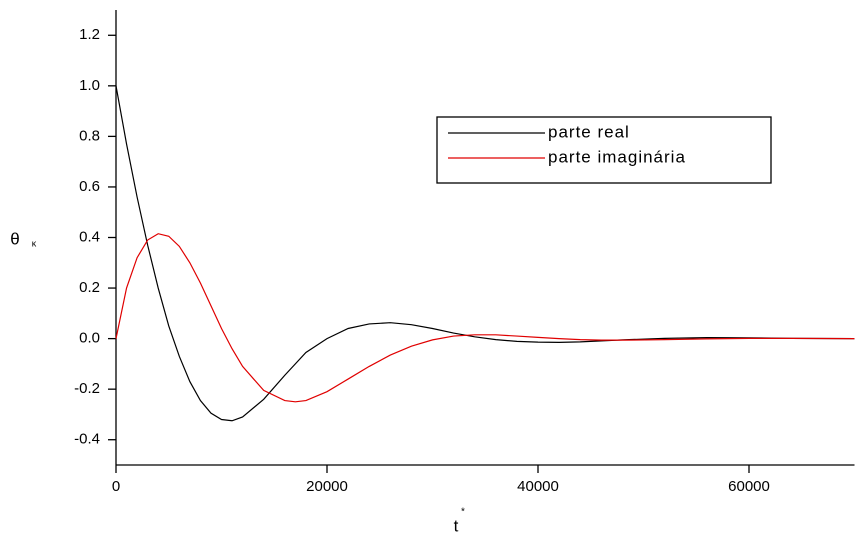  I want to click on legend-label: parte imaginária, so click(617, 156).